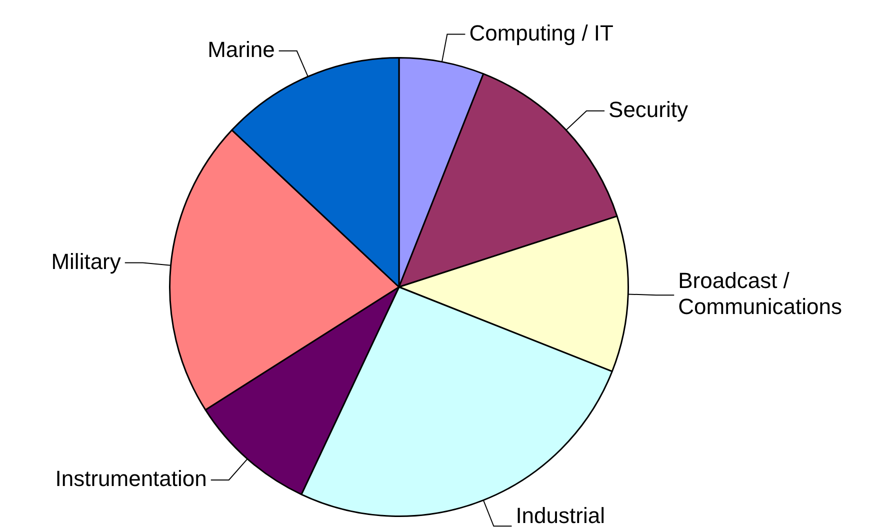 The image size is (895, 531). Describe the element at coordinates (241, 49) in the screenshot. I see `slice-label: Marine` at that location.